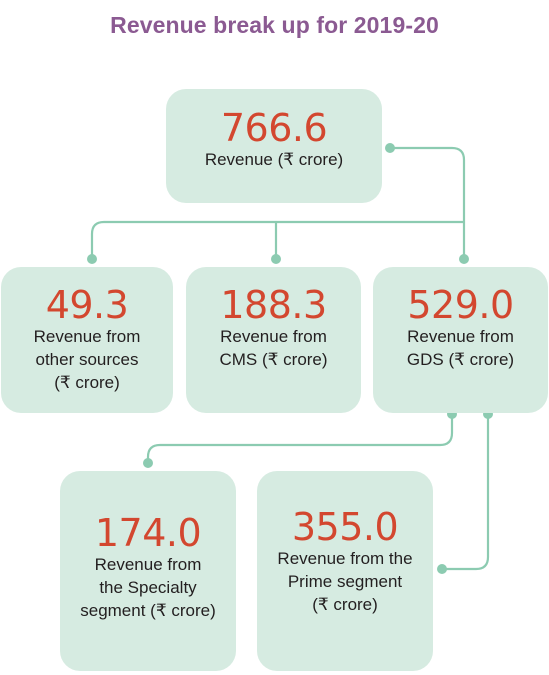 The height and width of the screenshot is (675, 549). What do you see at coordinates (87, 359) in the screenshot?
I see `node-label: Revenue from other sources (₹ crore)` at bounding box center [87, 359].